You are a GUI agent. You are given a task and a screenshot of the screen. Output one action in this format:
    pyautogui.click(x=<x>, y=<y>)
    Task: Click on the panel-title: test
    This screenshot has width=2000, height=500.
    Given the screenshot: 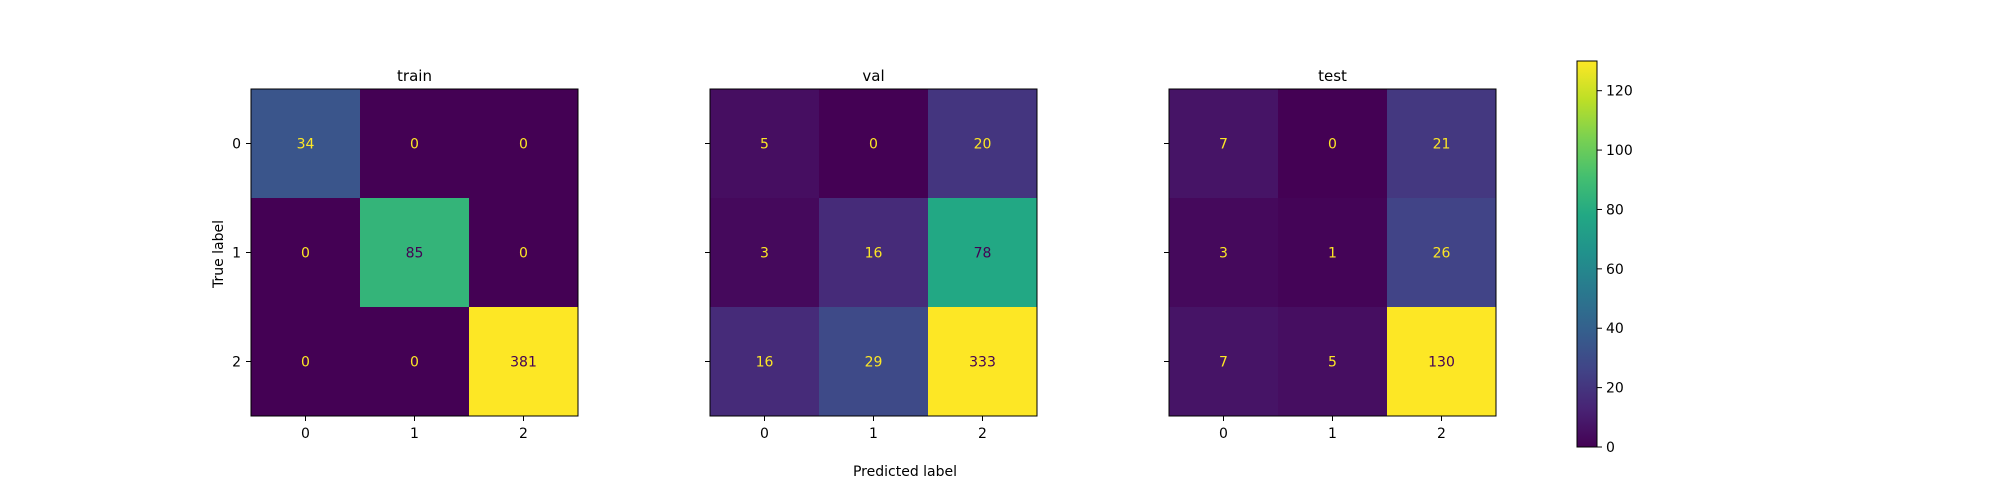 What is the action you would take?
    pyautogui.click(x=1332, y=76)
    